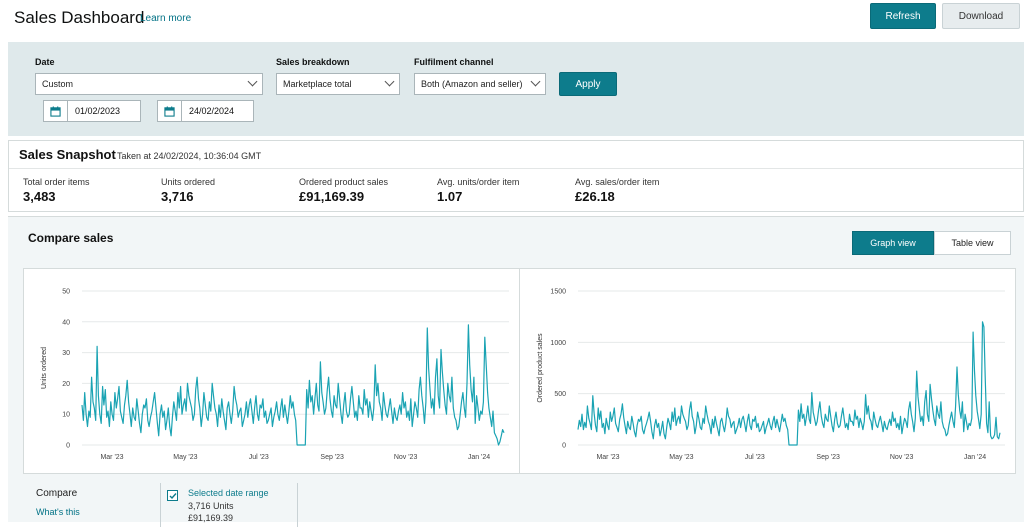  I want to click on legend-units: 3,716 Units, so click(211, 506).